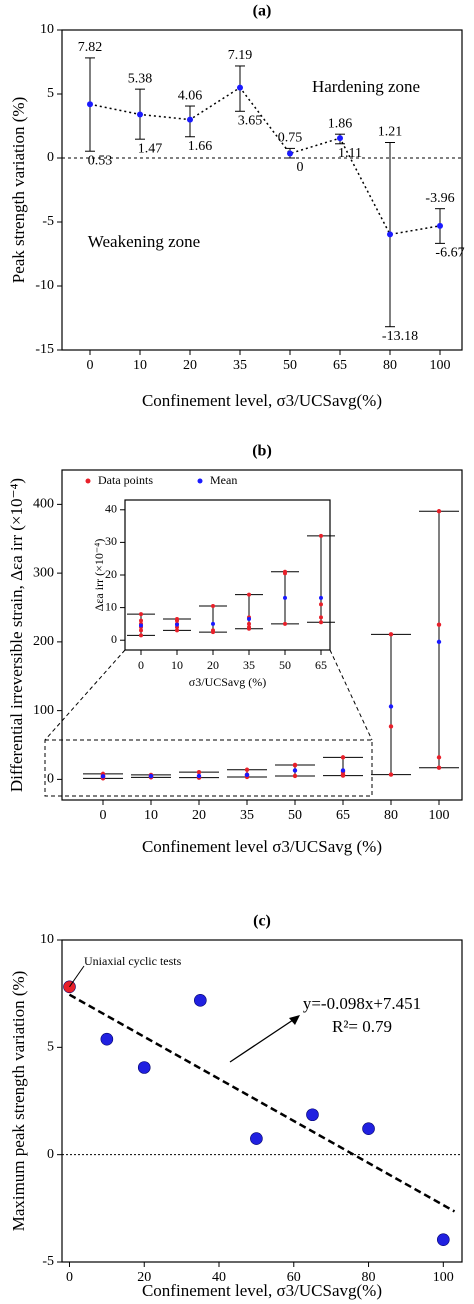 The width and height of the screenshot is (474, 1304). I want to click on x-tick-label: 0, so click(103, 815).